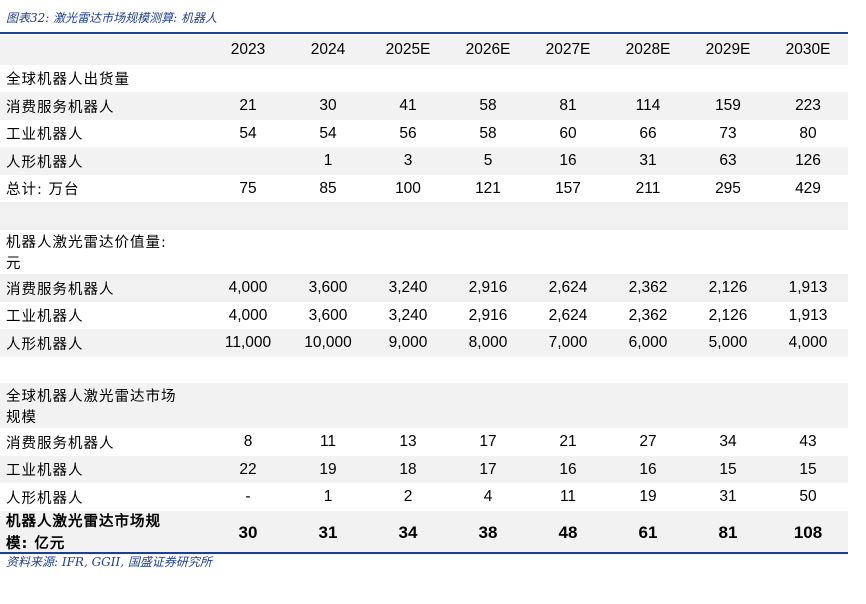 This screenshot has width=866, height=604. I want to click on cell: 13, so click(408, 441).